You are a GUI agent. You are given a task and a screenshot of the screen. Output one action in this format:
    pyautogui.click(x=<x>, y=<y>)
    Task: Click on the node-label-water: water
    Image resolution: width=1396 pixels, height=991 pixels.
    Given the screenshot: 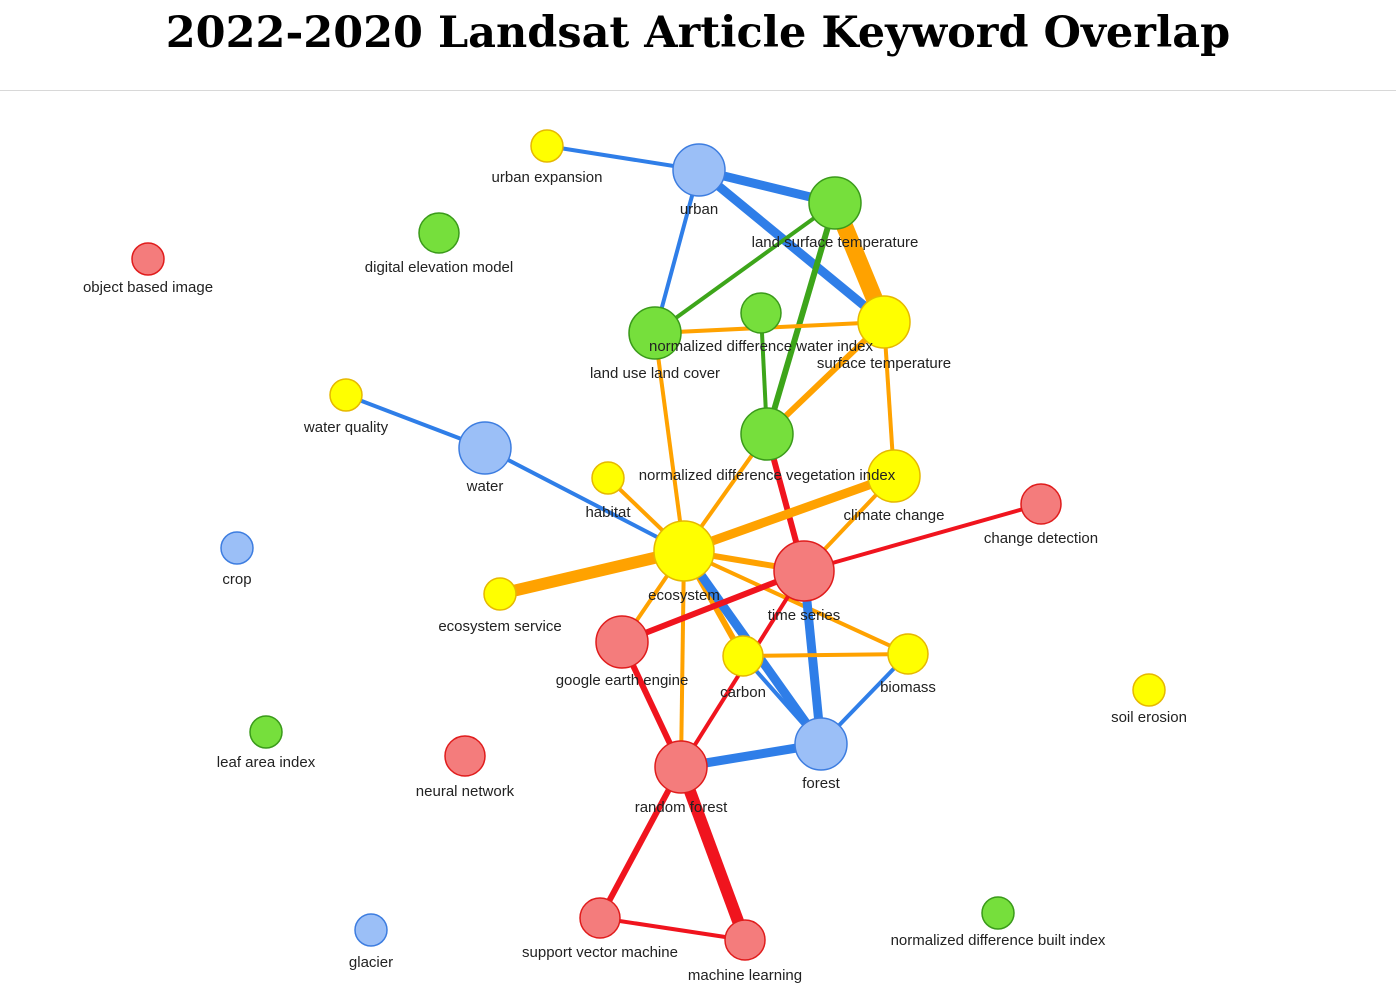 What is the action you would take?
    pyautogui.click(x=485, y=486)
    